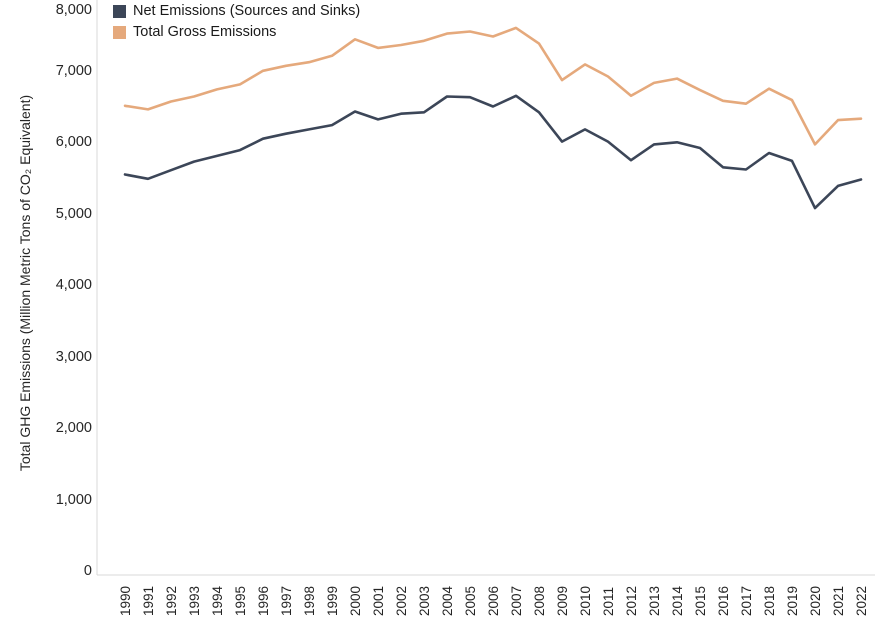 Image resolution: width=875 pixels, height=634 pixels. Describe the element at coordinates (700, 600) in the screenshot. I see `x-tick-label-2015: 2015` at that location.